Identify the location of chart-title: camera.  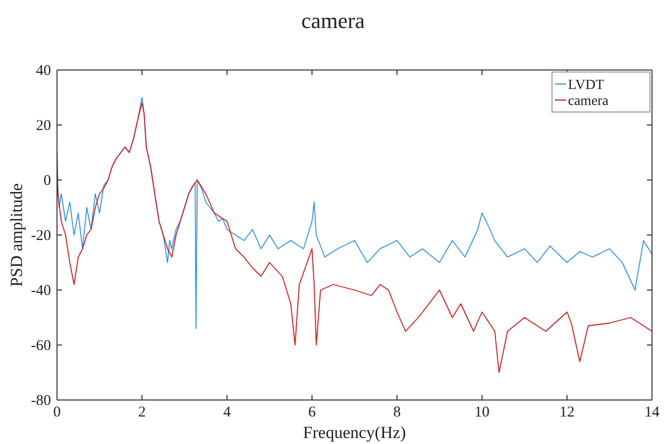
(333, 20).